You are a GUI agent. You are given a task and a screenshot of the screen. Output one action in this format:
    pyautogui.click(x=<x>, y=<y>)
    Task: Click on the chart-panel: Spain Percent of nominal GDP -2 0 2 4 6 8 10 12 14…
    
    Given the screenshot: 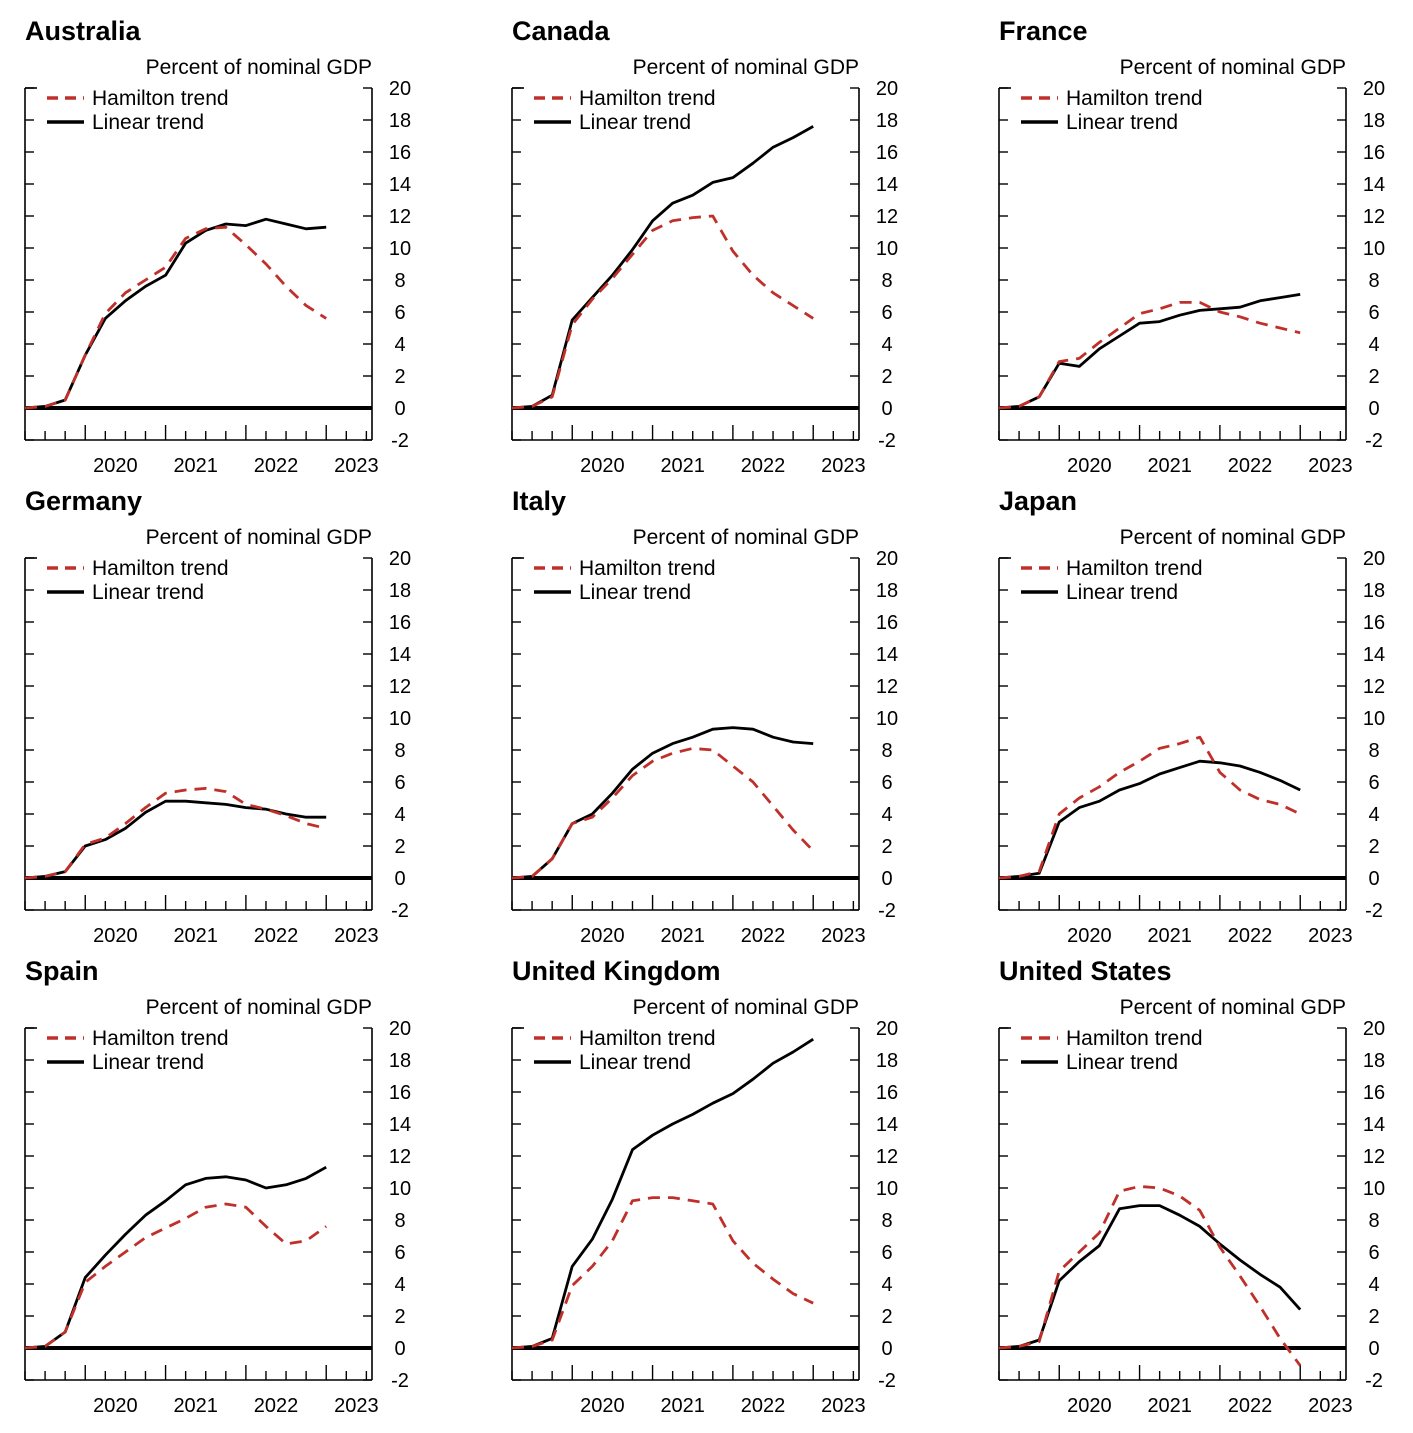 What is the action you would take?
    pyautogui.click(x=235, y=1178)
    